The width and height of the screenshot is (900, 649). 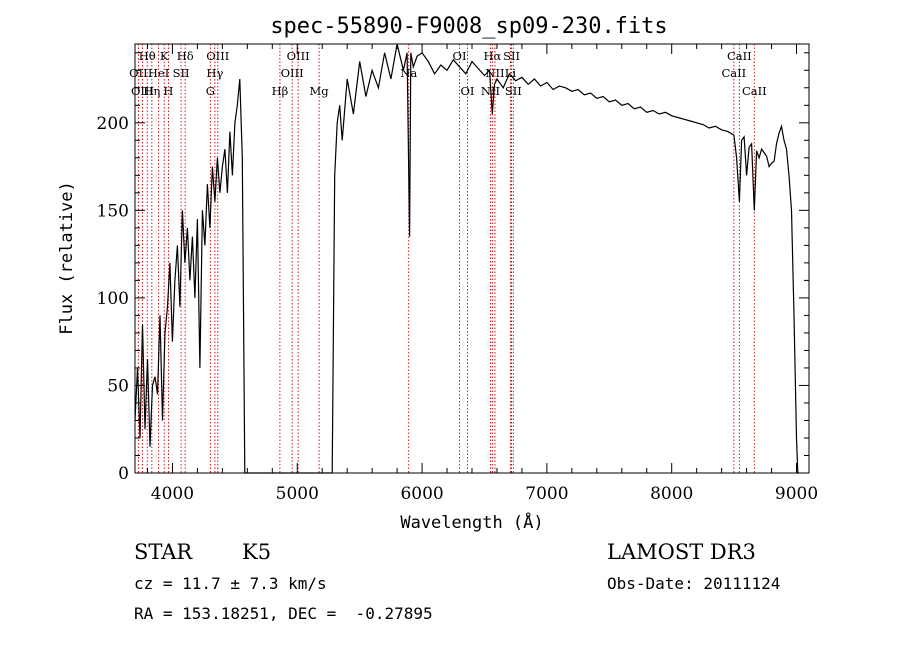 What do you see at coordinates (421, 494) in the screenshot?
I see `x-tick-label: 6000` at bounding box center [421, 494].